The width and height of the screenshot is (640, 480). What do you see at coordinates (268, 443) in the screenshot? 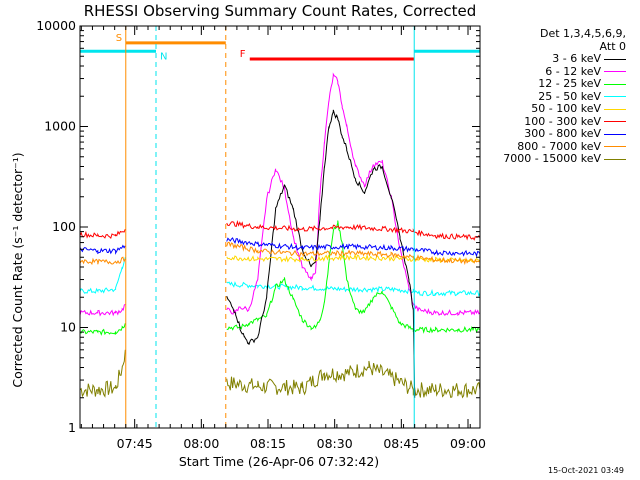
I see `x-tick-label: 08:15` at bounding box center [268, 443].